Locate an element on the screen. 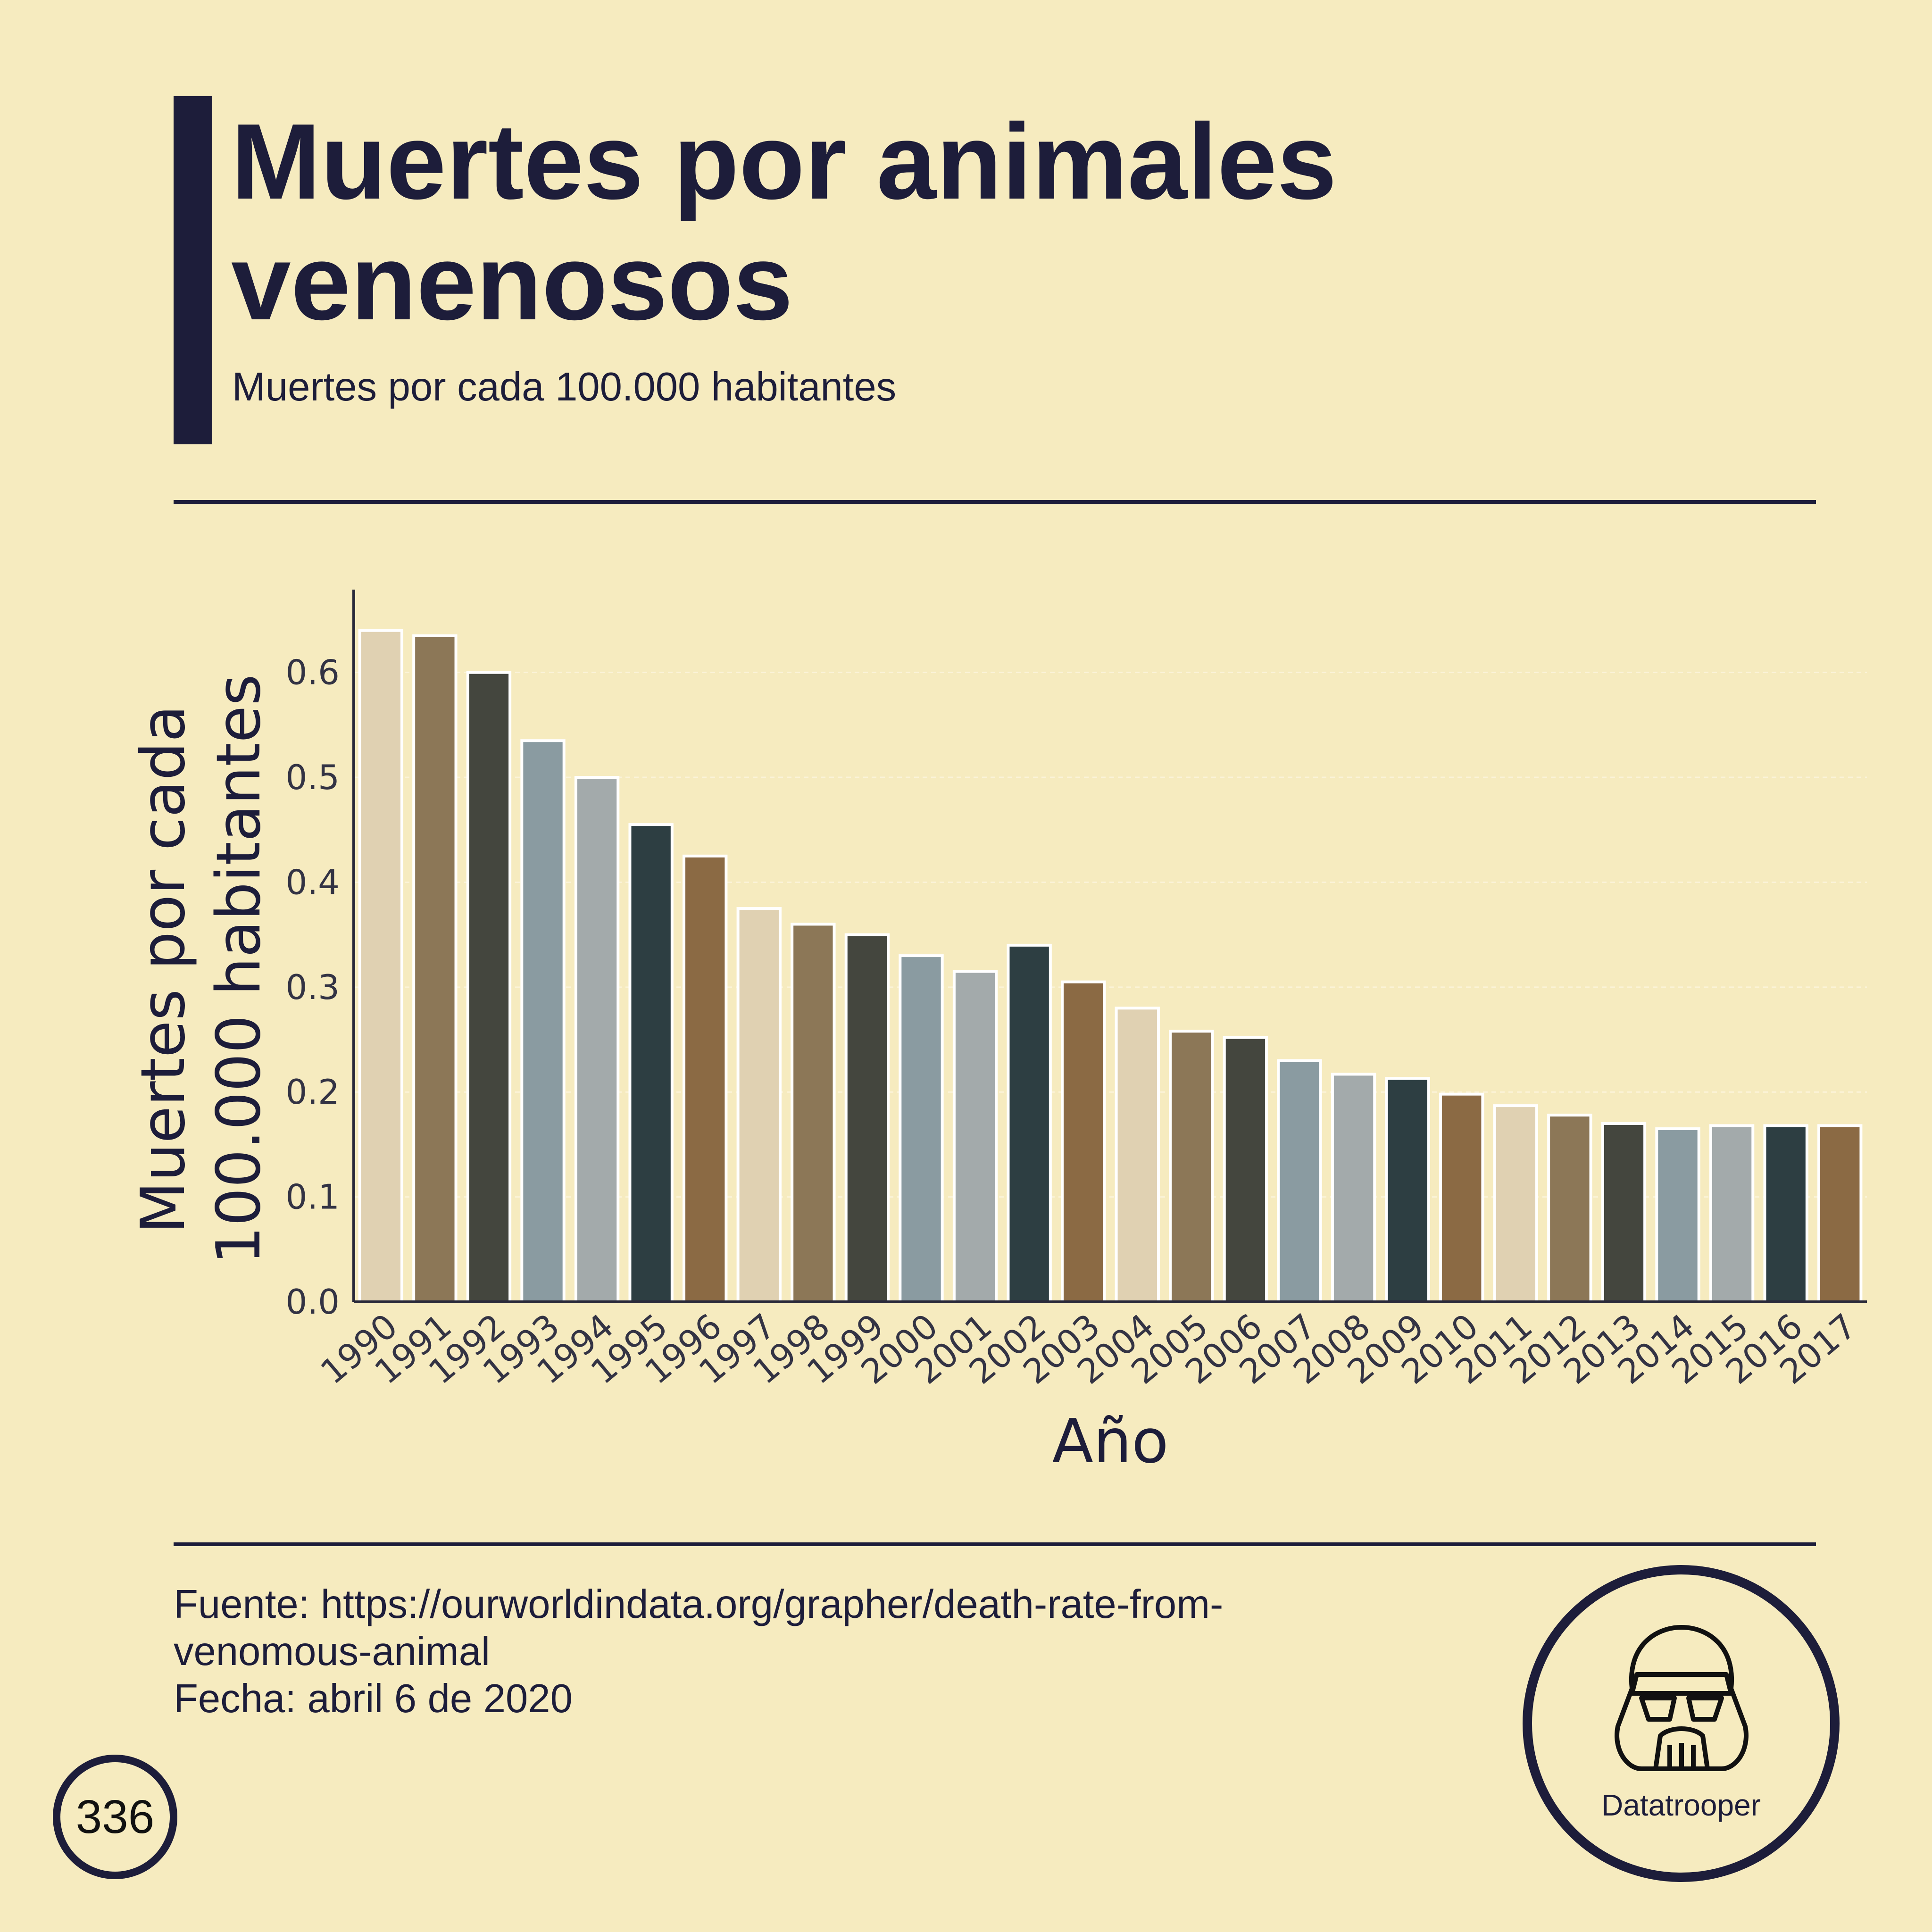 The width and height of the screenshot is (1932, 1932). date-line: Fecha: abril 6 de 2020 is located at coordinates (374, 1699).